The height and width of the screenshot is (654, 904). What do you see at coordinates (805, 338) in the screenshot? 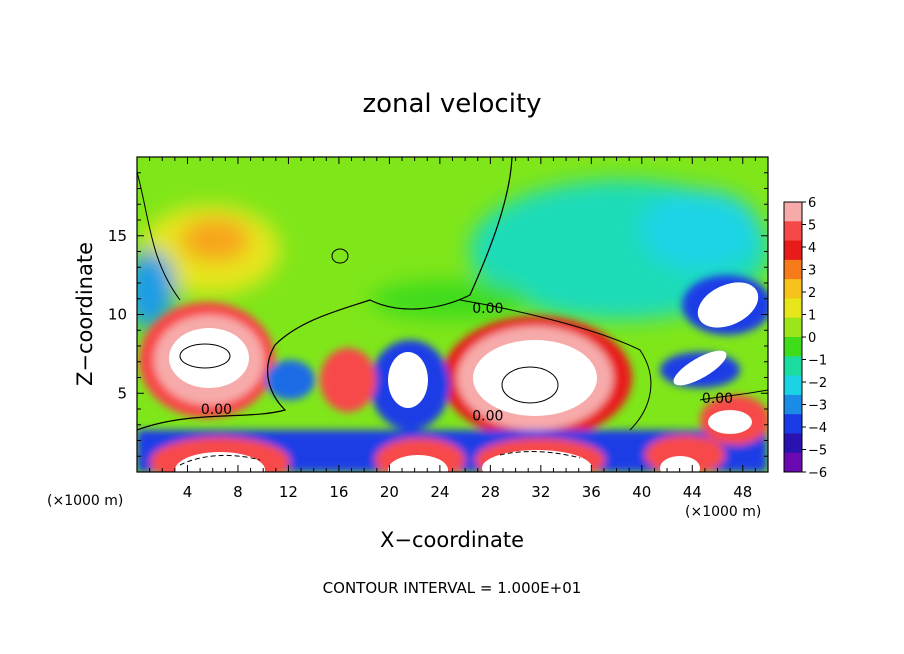
I see `colorbar: 6 5 4 3 2 1 0 −1 −2 −3 −4 −5 −6` at bounding box center [805, 338].